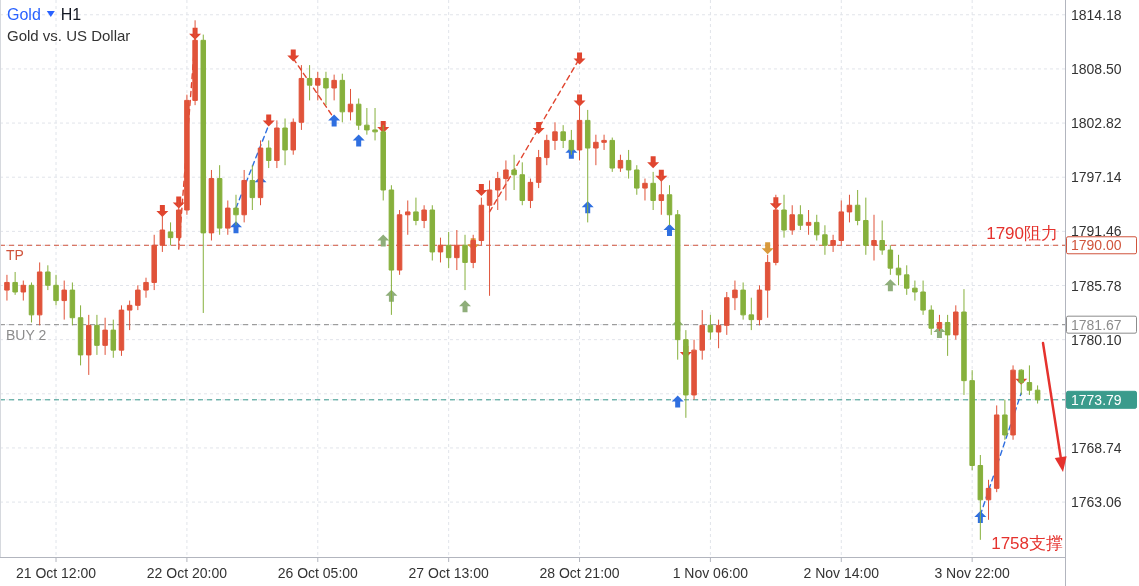  Describe the element at coordinates (318, 573) in the screenshot. I see `x-tick-label: 26 Oct 05:00` at that location.